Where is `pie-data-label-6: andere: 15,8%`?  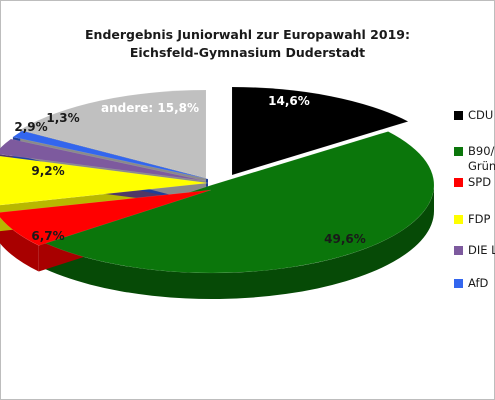 pie-data-label-6: andere: 15,8% is located at coordinates (150, 108).